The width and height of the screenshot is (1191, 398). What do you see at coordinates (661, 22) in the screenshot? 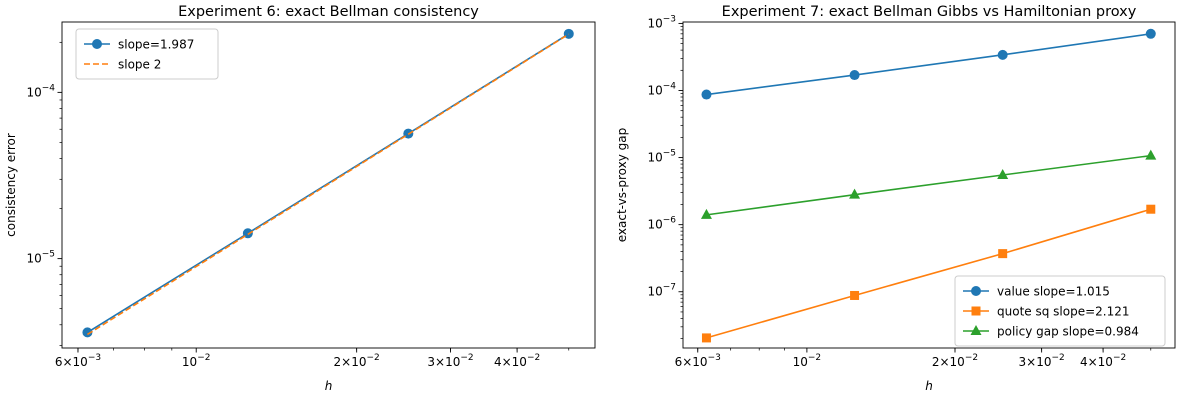
I see `y-tick-label: 10⁻³` at bounding box center [661, 22].